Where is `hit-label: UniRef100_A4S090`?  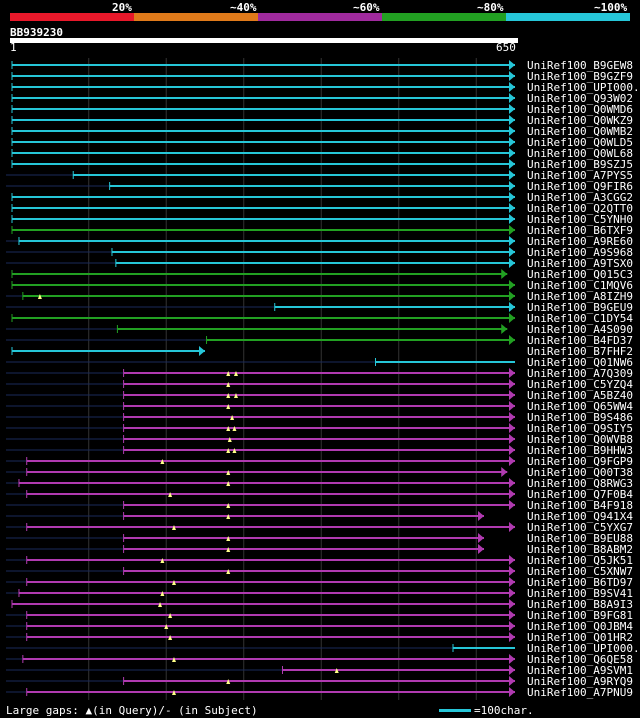 hit-label: UniRef100_A4S090 is located at coordinates (580, 329).